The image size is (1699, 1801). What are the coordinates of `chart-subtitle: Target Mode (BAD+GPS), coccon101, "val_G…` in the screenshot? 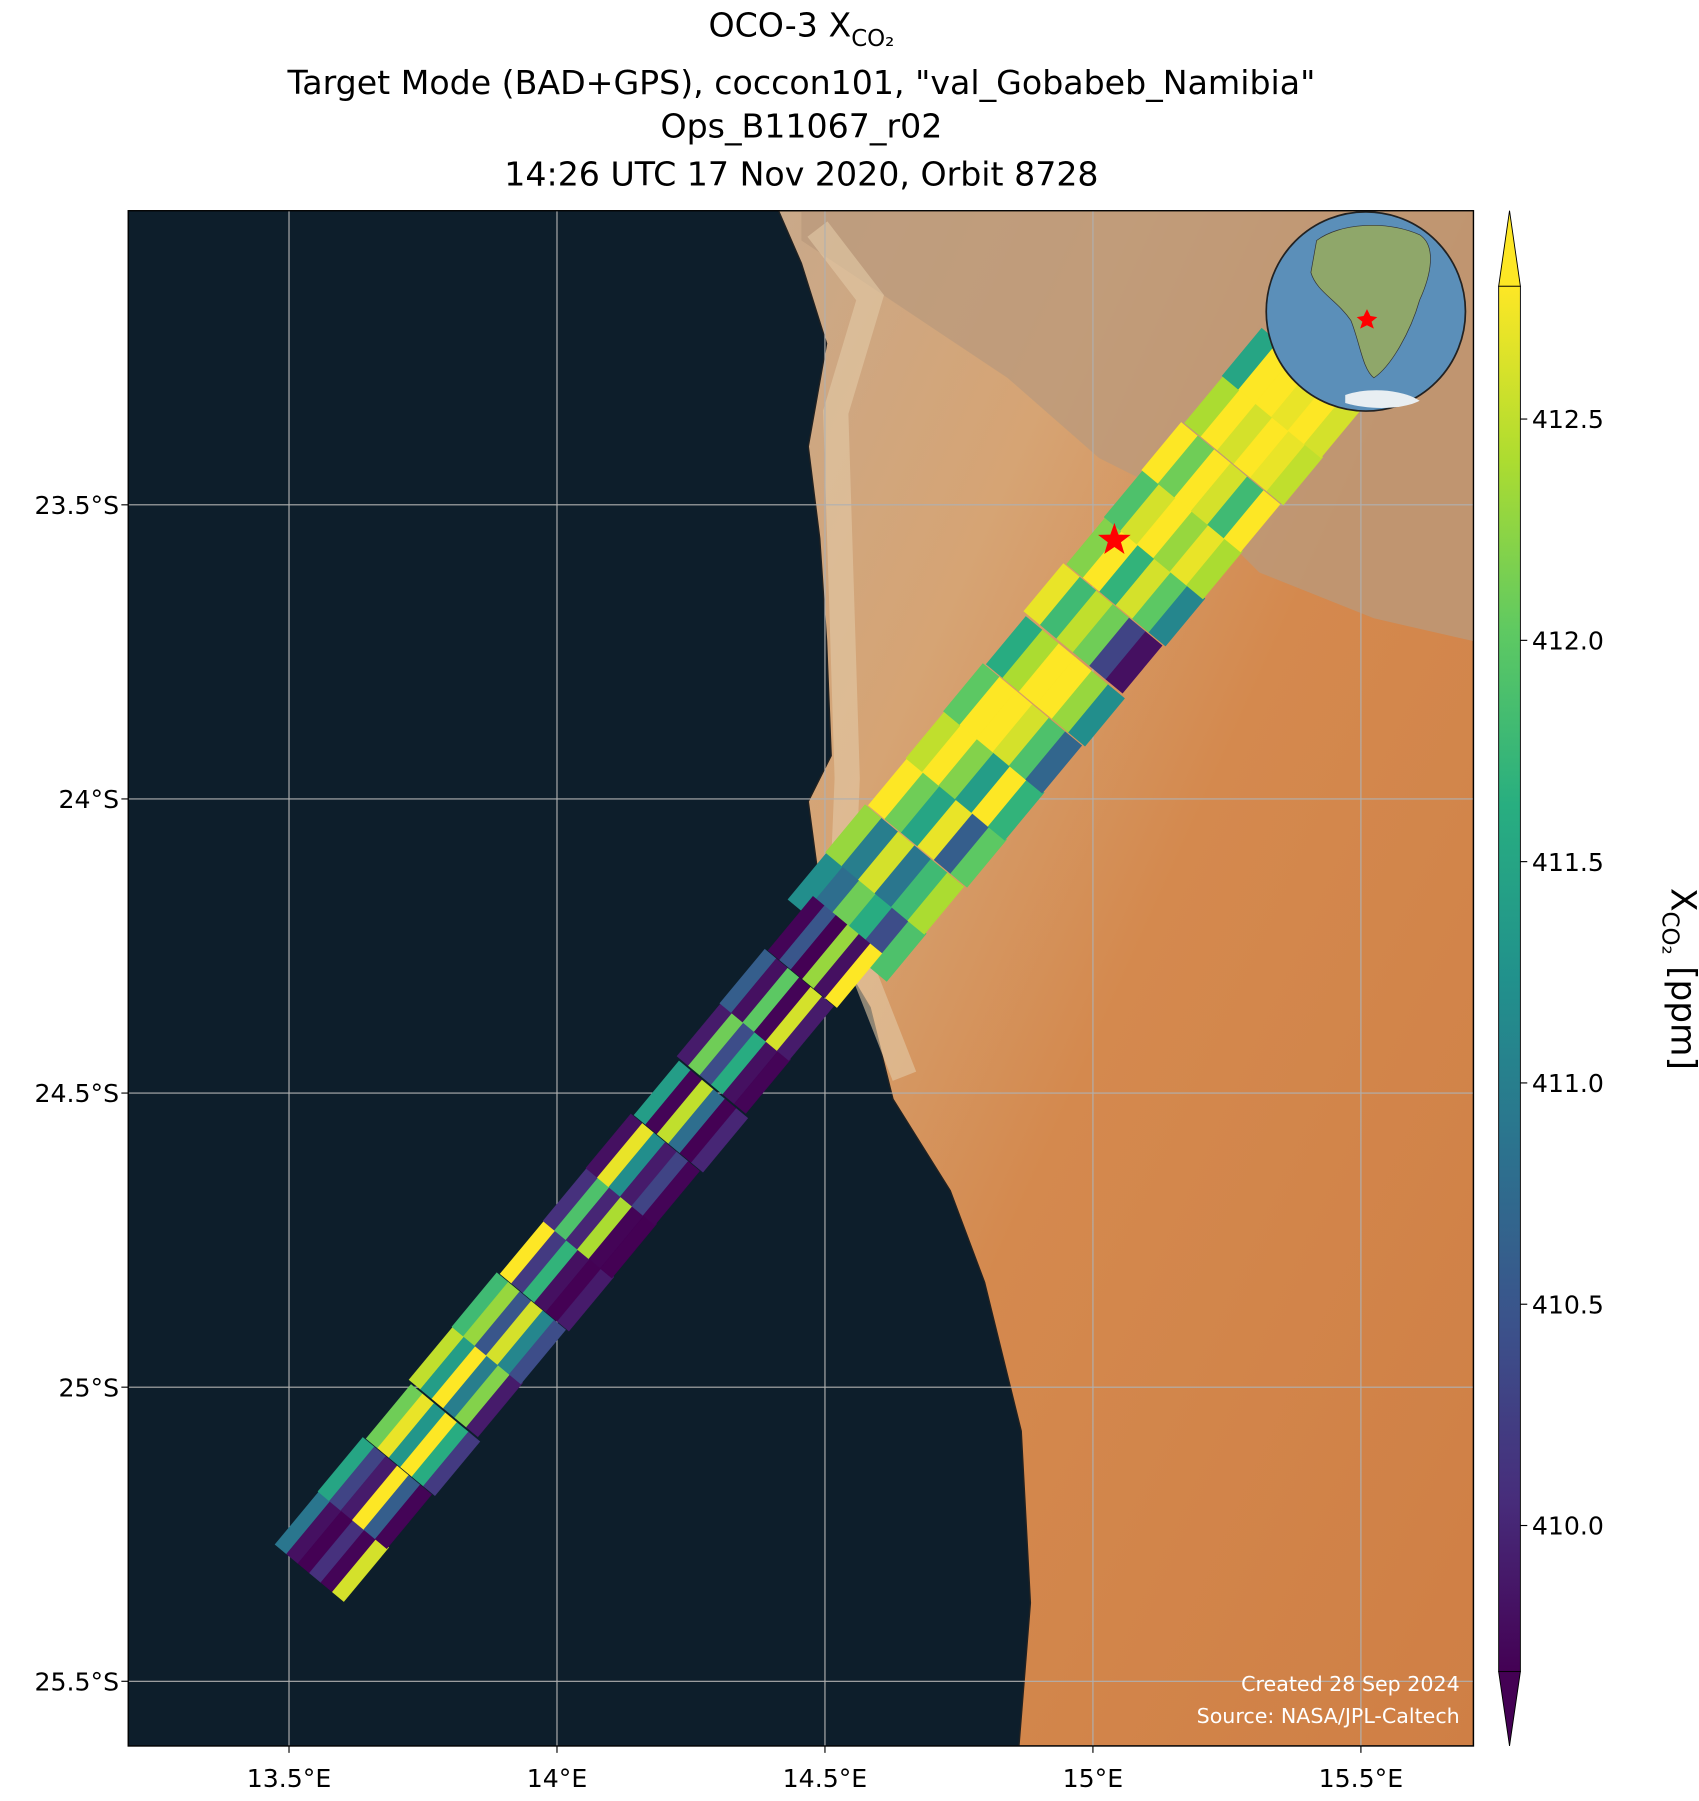 It's located at (800, 82).